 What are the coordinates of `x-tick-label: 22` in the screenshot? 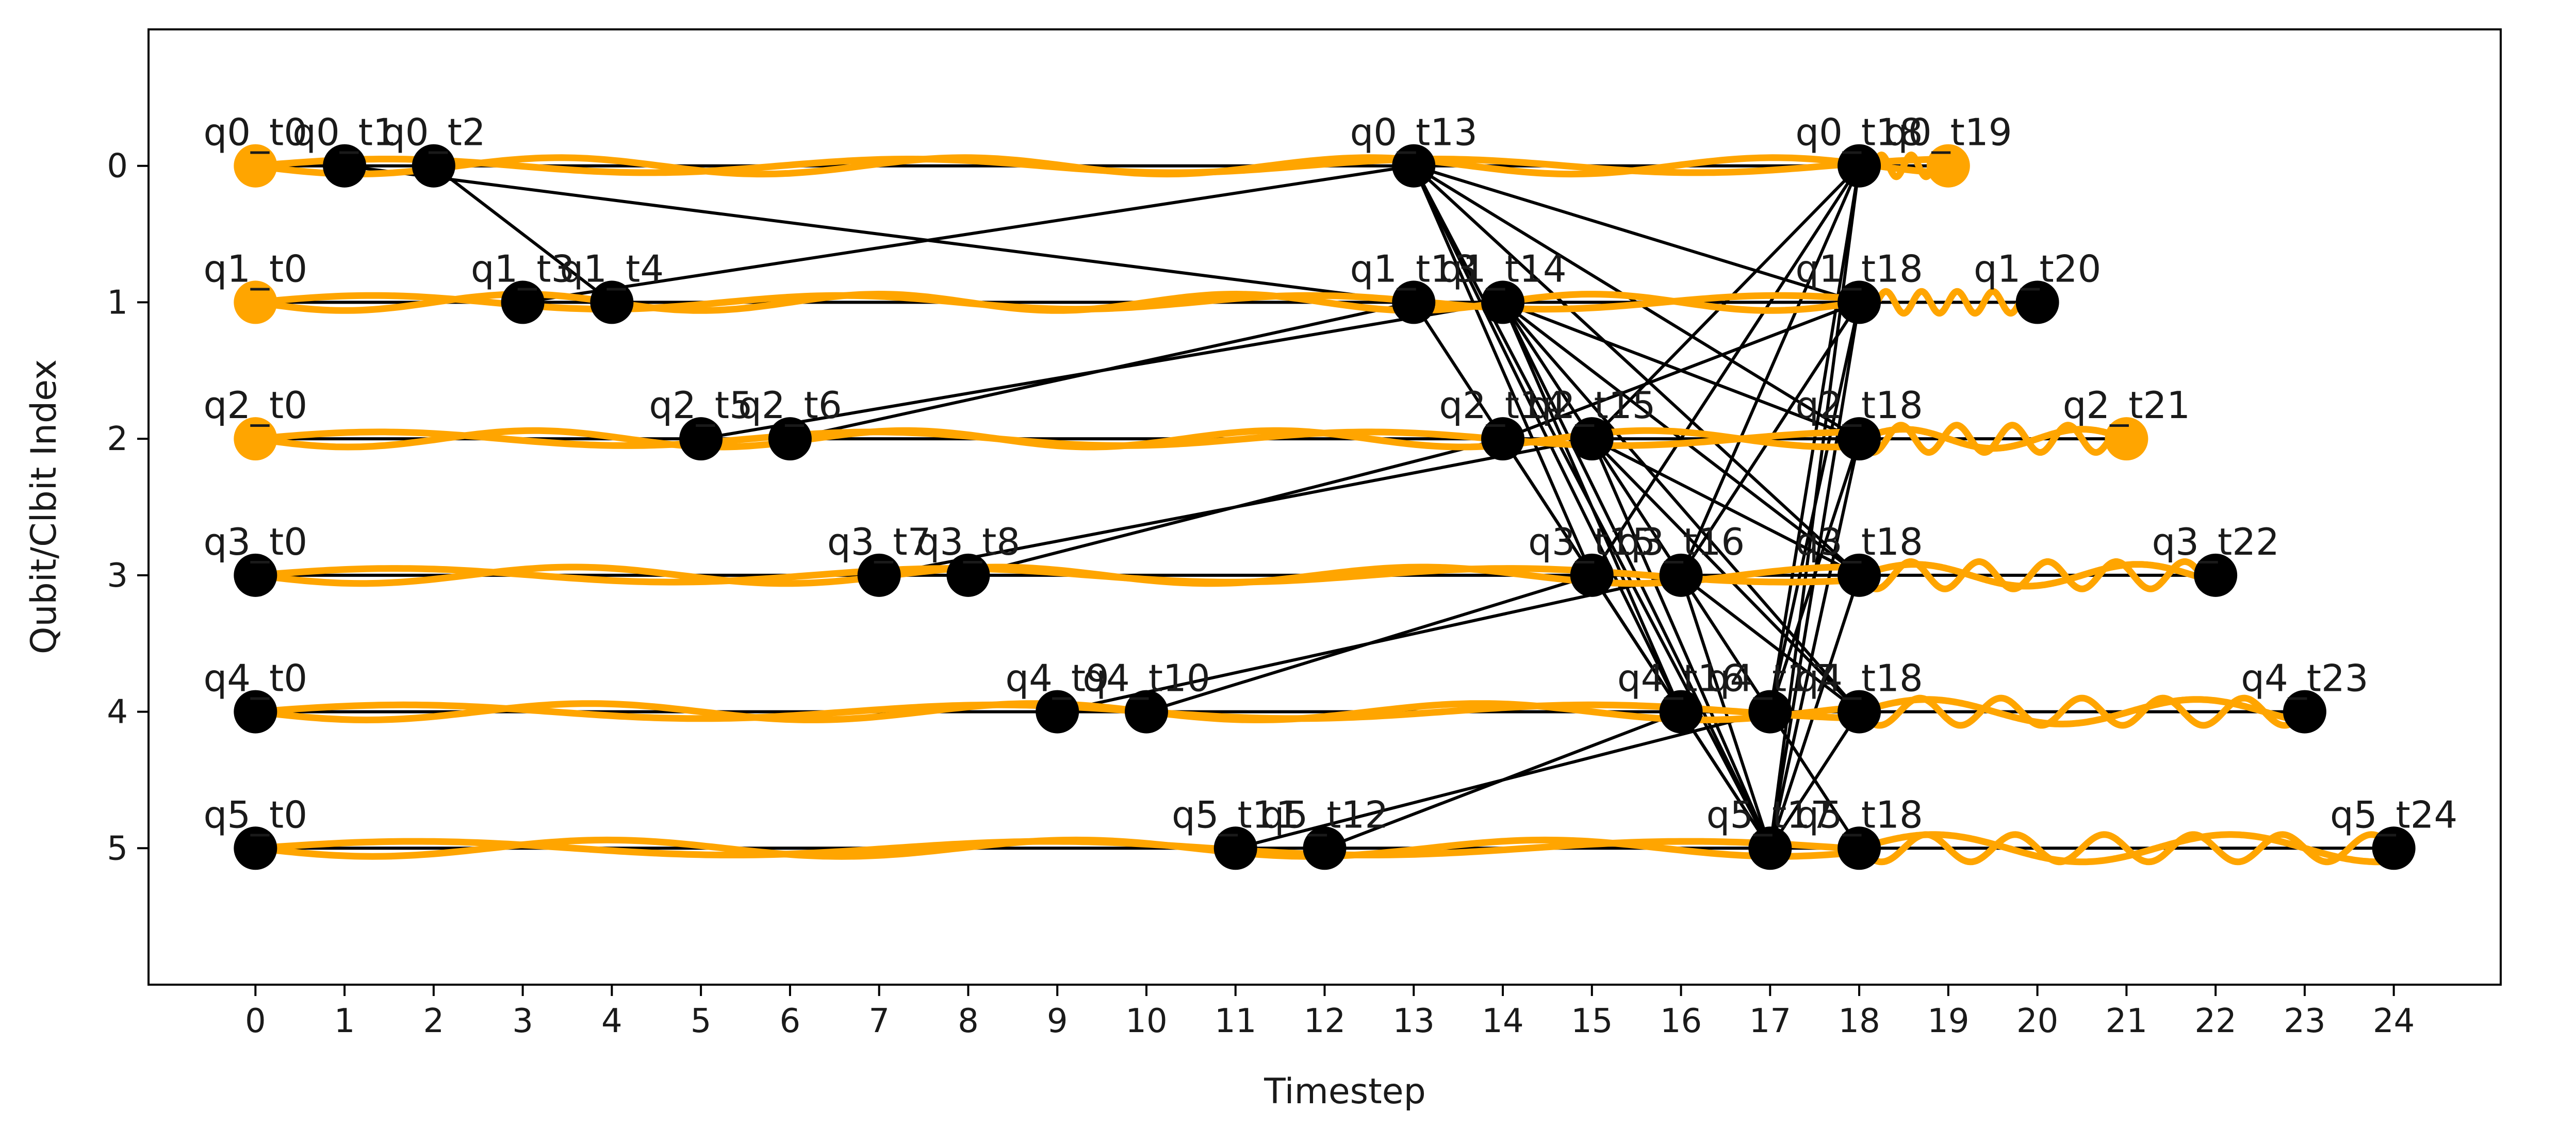 It's located at (2215, 1021).